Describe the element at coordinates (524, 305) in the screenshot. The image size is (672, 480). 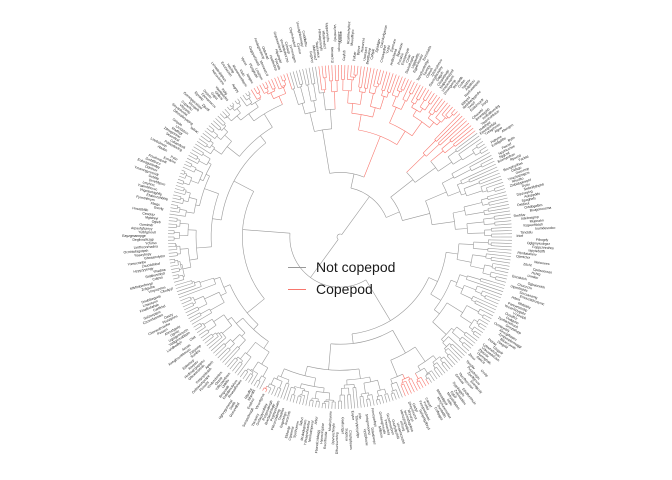
I see `tip-label-mark: Rhtbiahy` at that location.